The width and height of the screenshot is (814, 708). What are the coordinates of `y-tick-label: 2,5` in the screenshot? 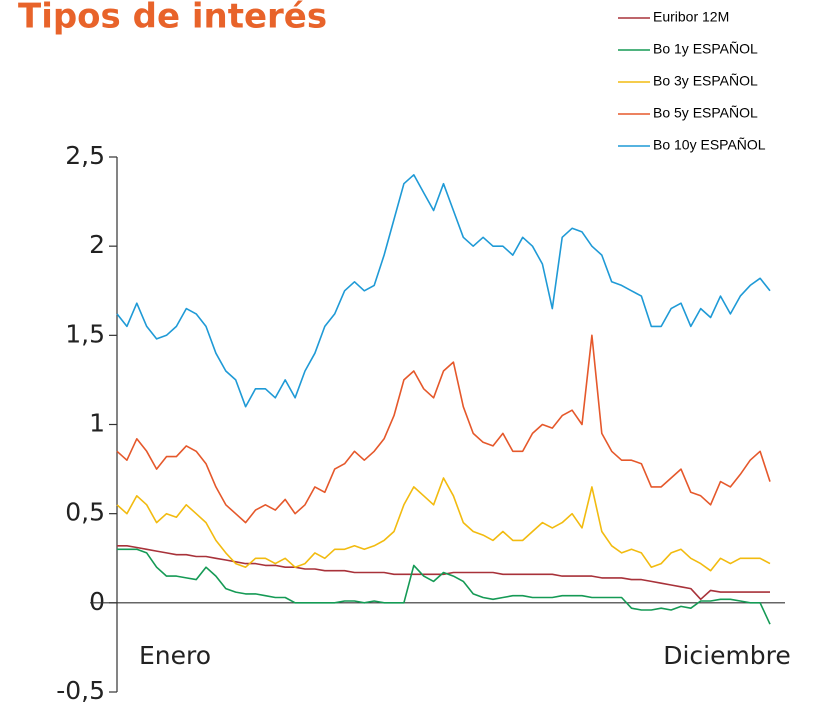 It's located at (85, 155).